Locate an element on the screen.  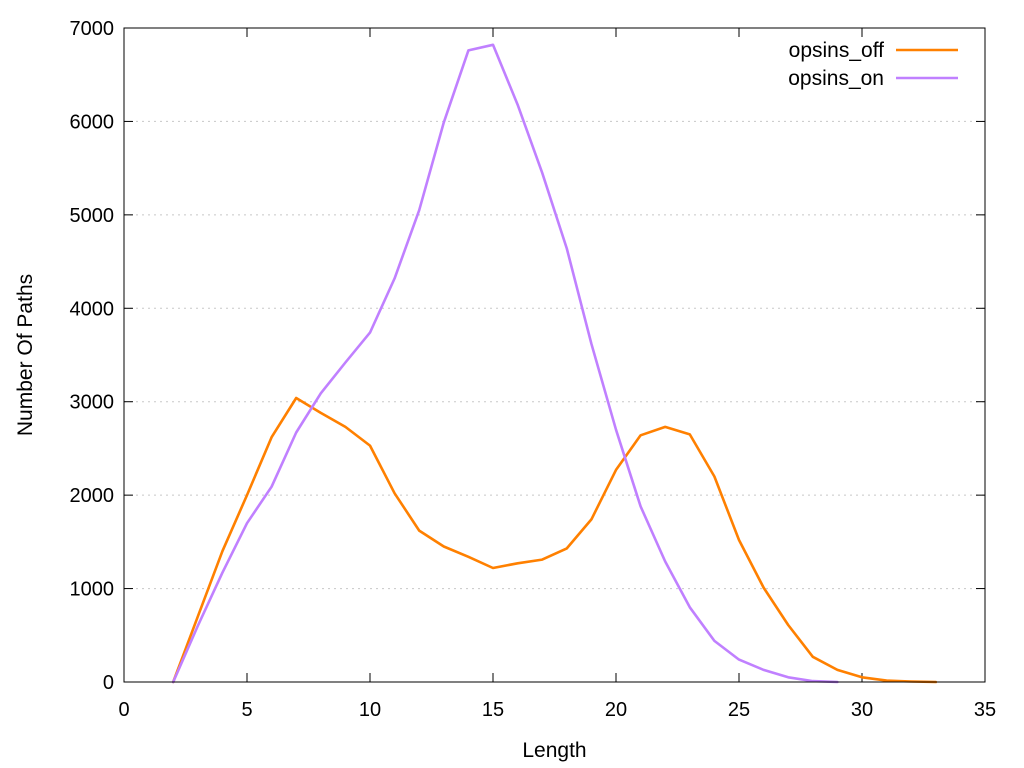
y-tick-label: 5000 is located at coordinates (92, 216).